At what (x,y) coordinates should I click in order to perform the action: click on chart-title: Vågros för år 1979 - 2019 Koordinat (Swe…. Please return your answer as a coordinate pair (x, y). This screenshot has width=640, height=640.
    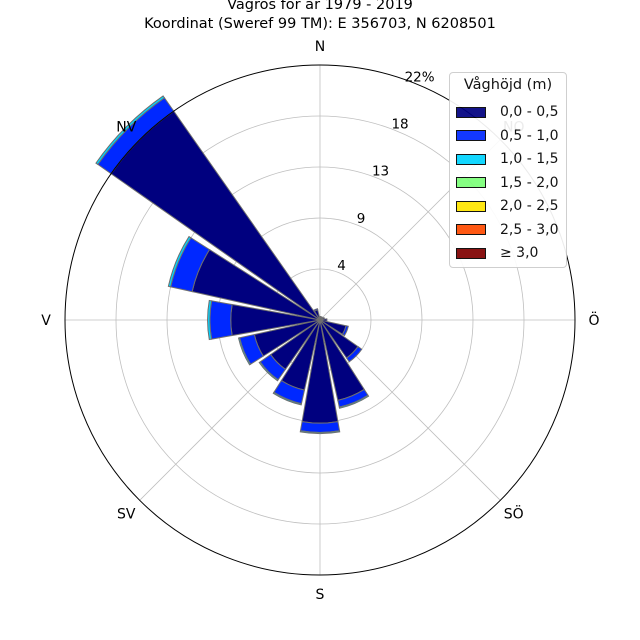
    Looking at the image, I should click on (320, 17).